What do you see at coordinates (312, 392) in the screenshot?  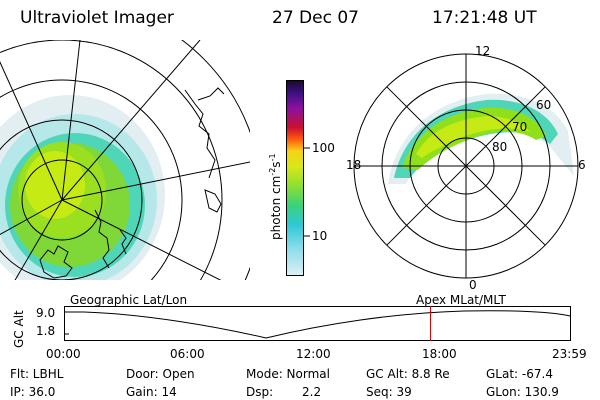 I see `dsp-value: 2.2` at bounding box center [312, 392].